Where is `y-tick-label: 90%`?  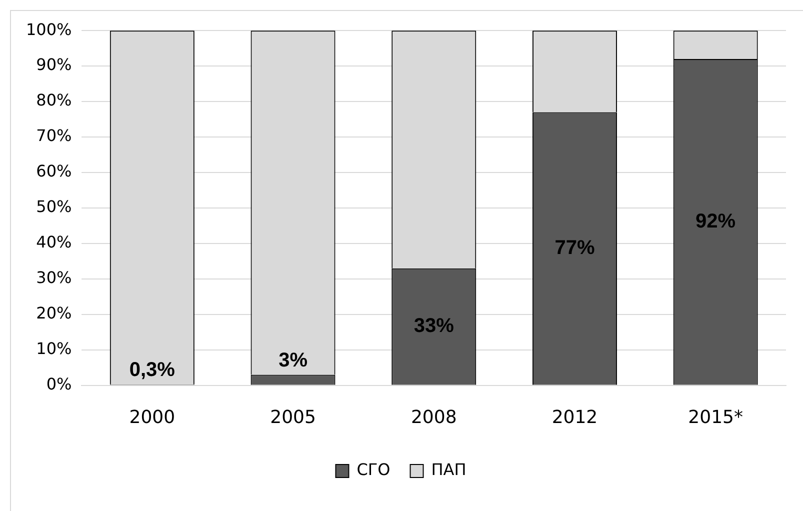
y-tick-label: 90% is located at coordinates (54, 64).